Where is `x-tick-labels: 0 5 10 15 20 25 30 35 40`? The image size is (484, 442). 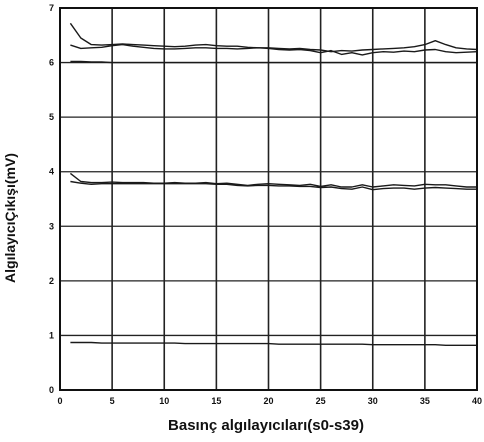
x-tick-labels: 0 5 10 15 20 25 30 35 40 is located at coordinates (269, 401).